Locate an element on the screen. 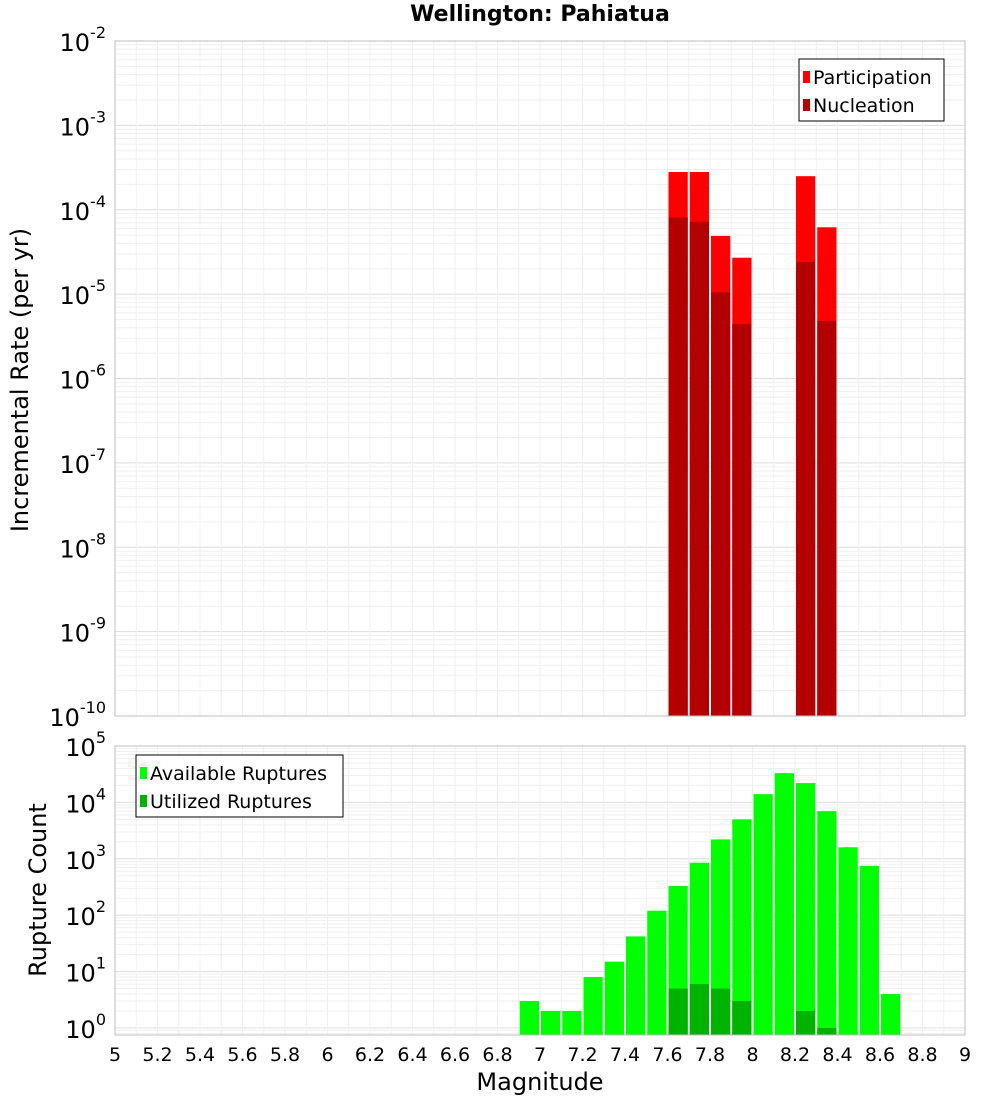 The height and width of the screenshot is (1100, 1000). legend-label: Available Ruptures is located at coordinates (238, 774).